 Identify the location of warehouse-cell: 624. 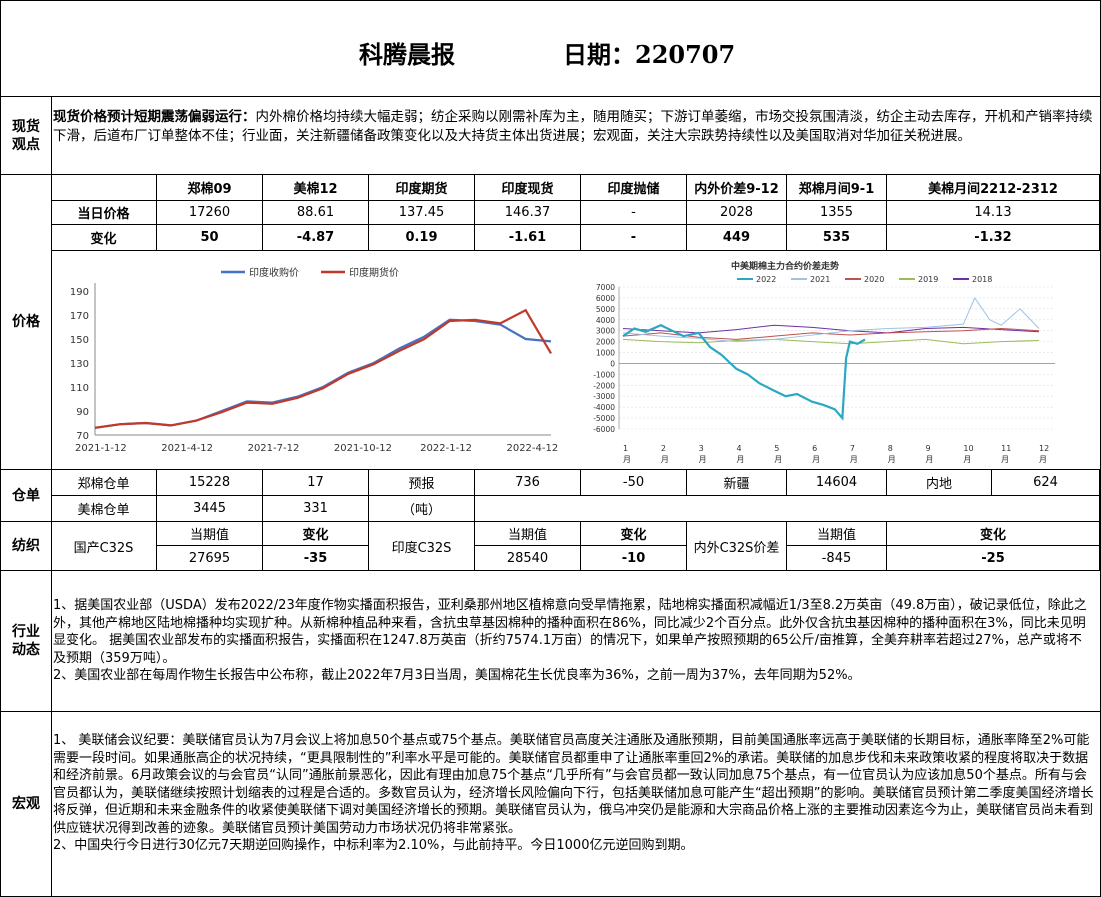
(1046, 483).